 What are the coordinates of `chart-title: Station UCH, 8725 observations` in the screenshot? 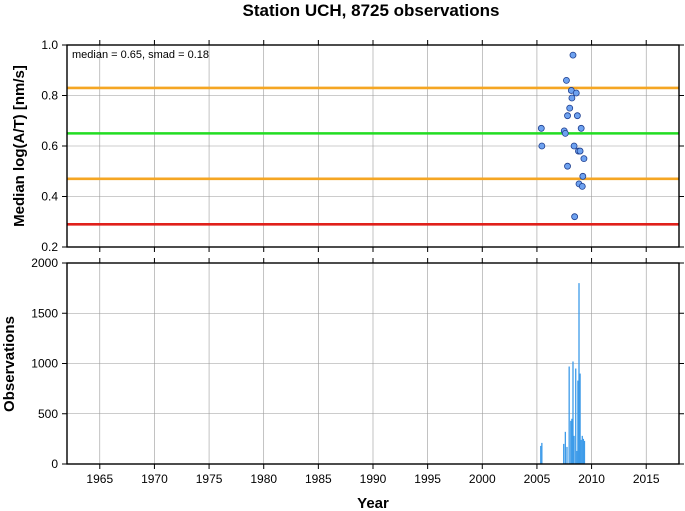 It's located at (371, 10).